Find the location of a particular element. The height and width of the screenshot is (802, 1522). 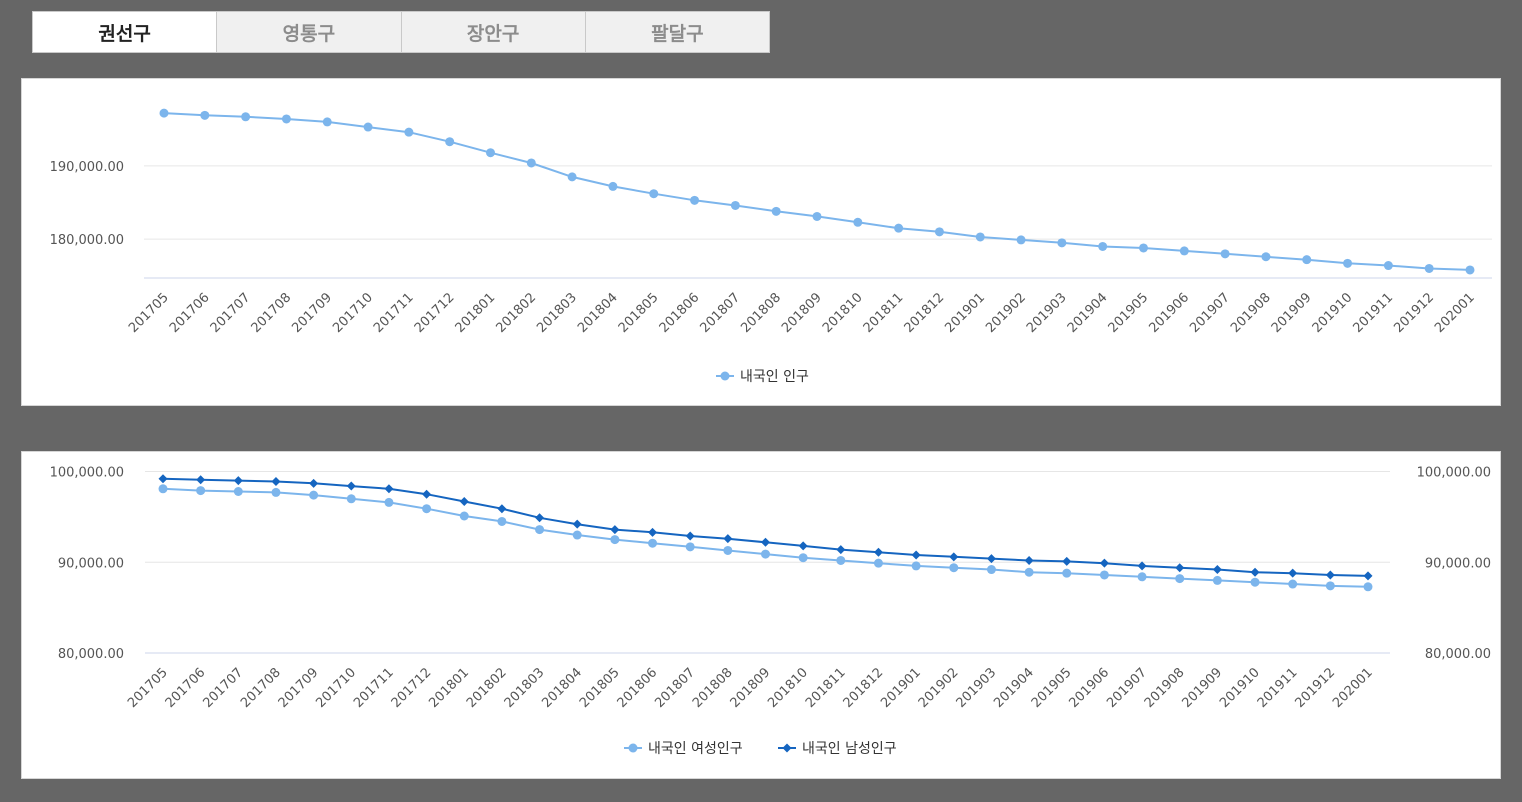

tab-paldal: 팔달구 is located at coordinates (677, 32).